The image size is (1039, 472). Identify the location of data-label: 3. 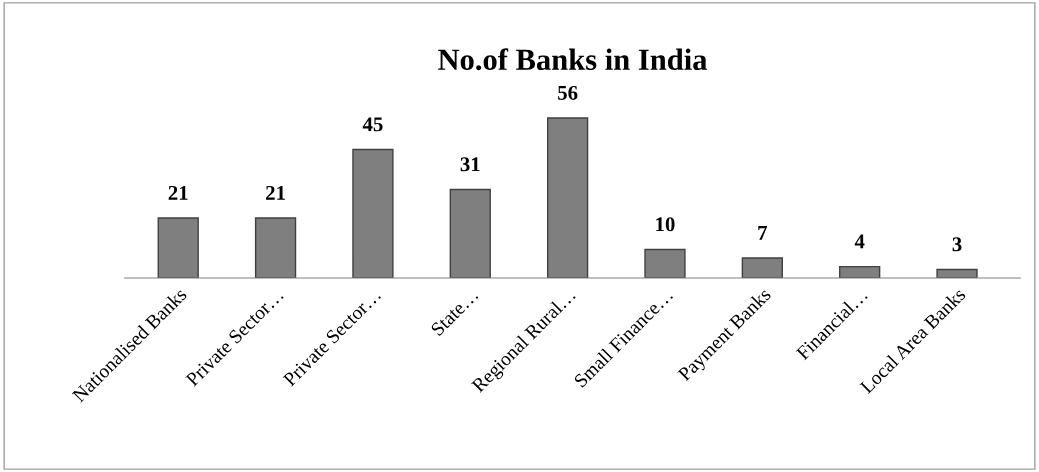
(957, 244).